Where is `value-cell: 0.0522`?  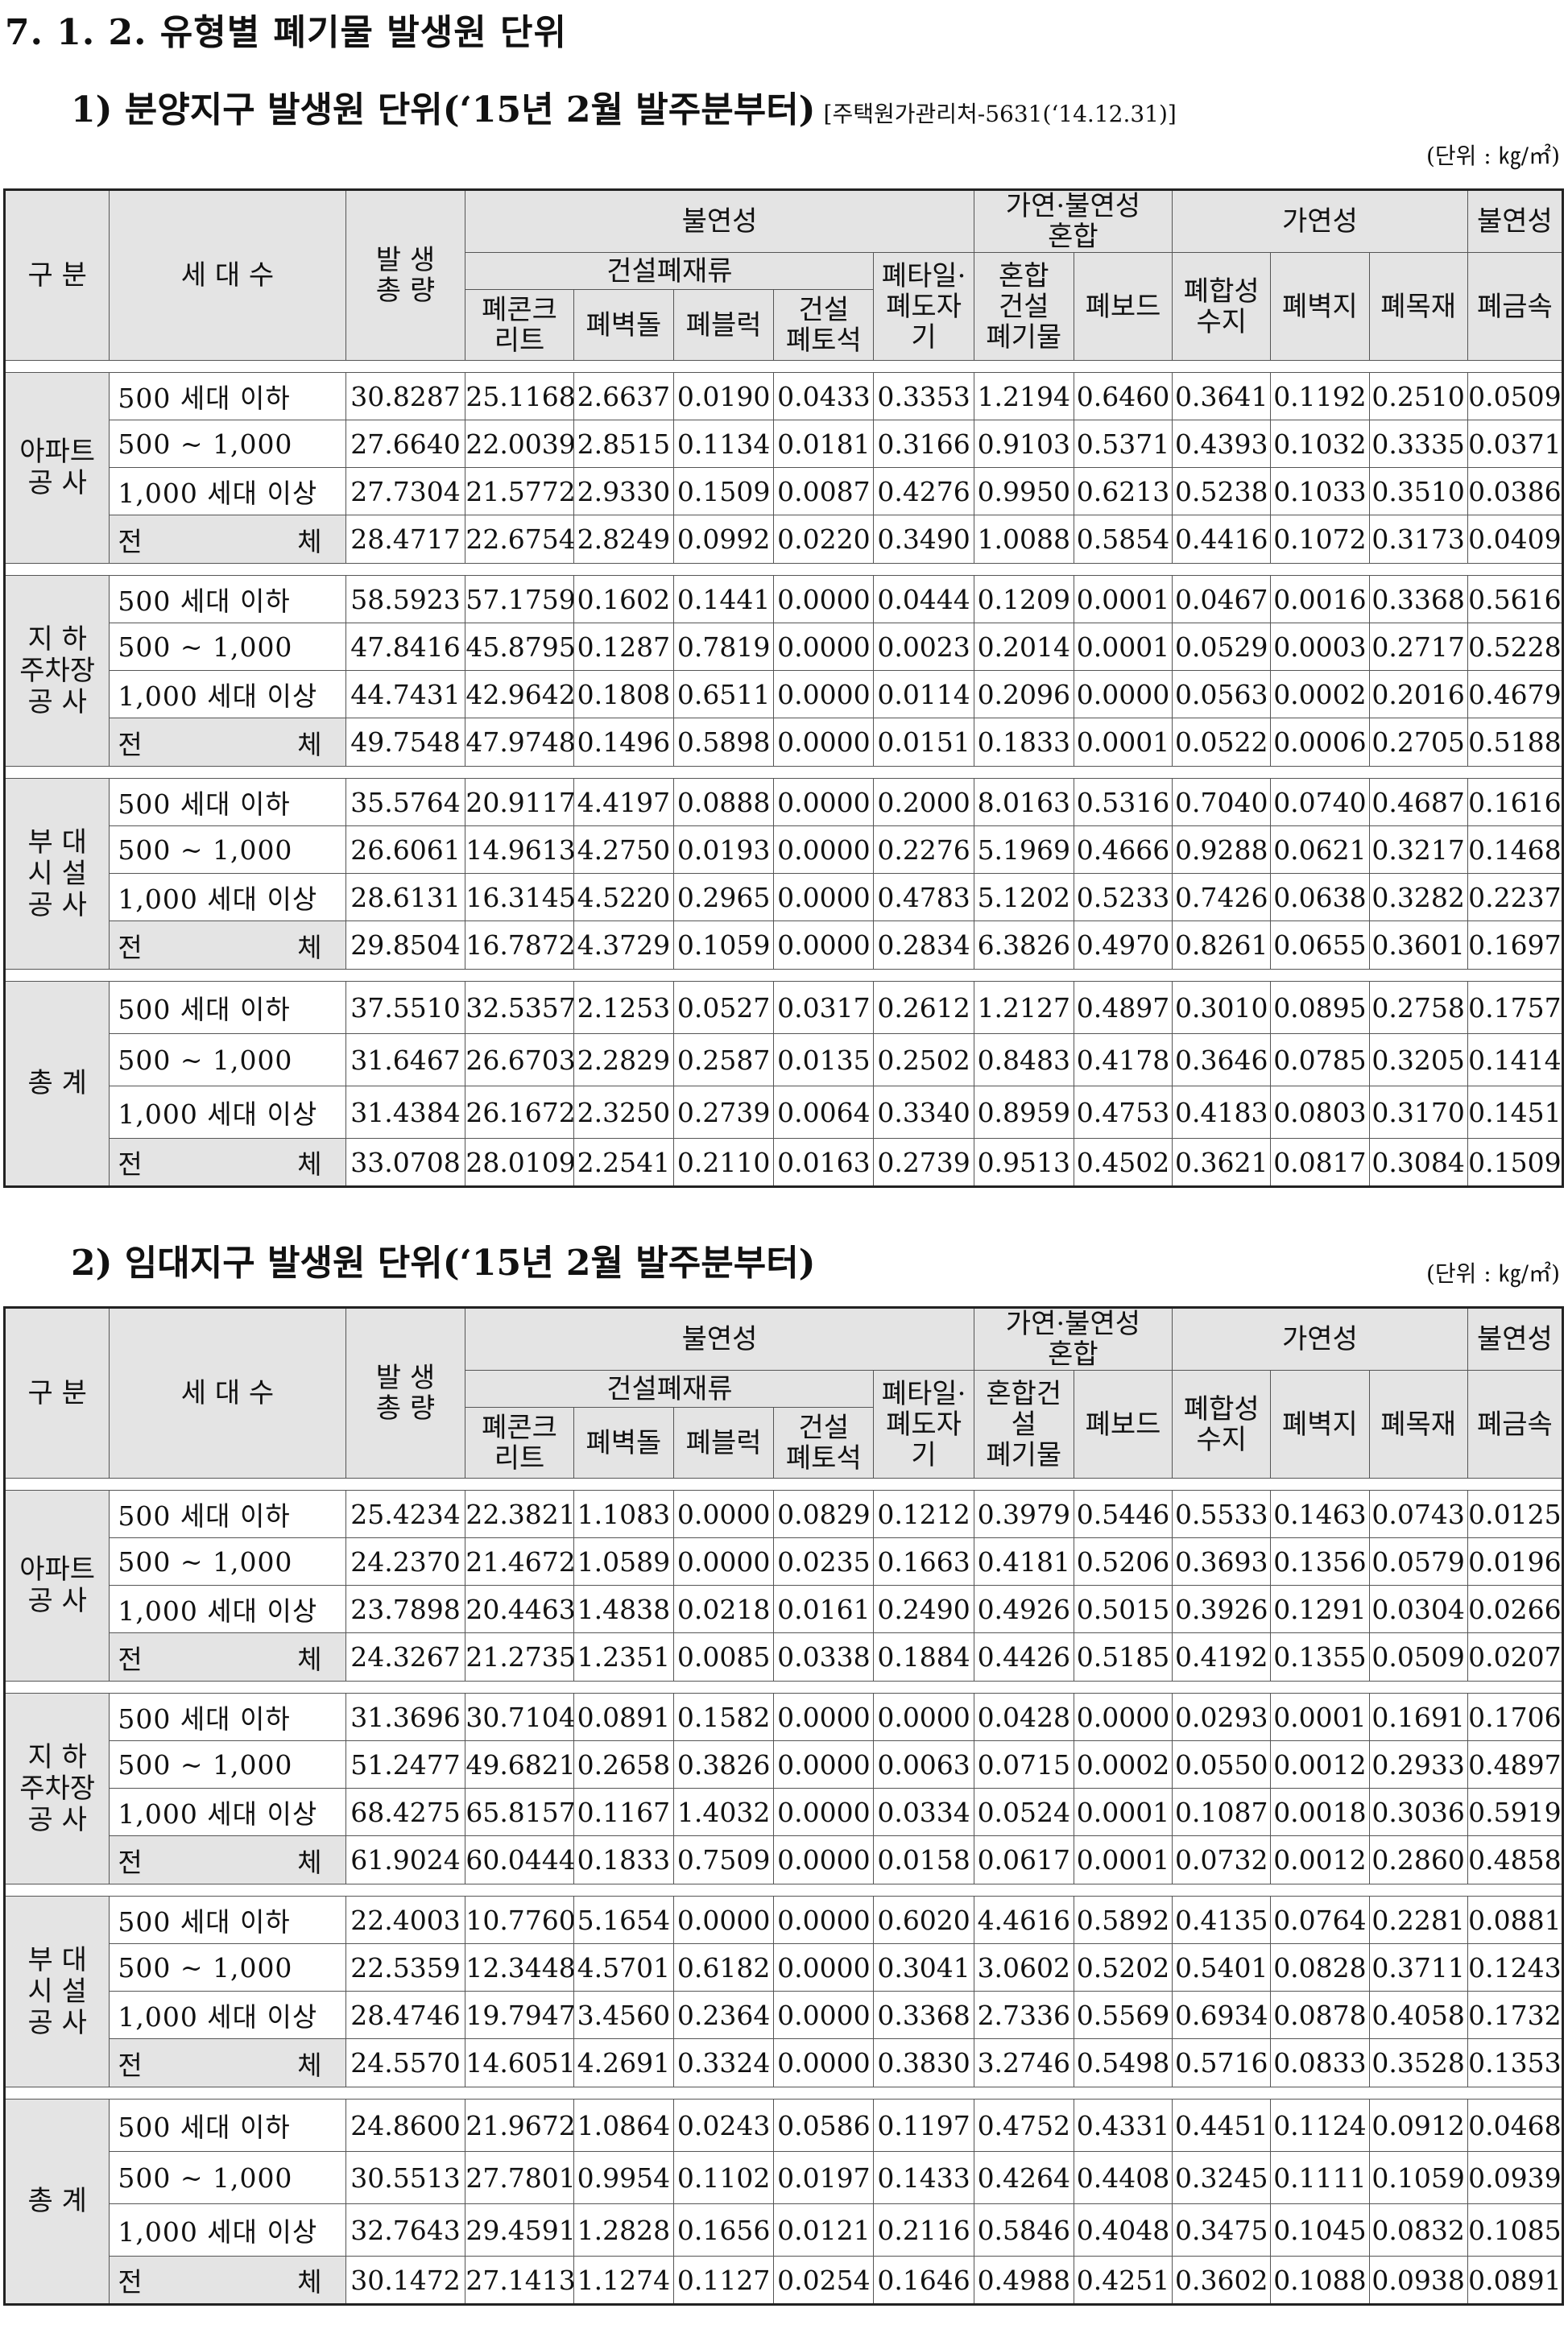 value-cell: 0.0522 is located at coordinates (1222, 742).